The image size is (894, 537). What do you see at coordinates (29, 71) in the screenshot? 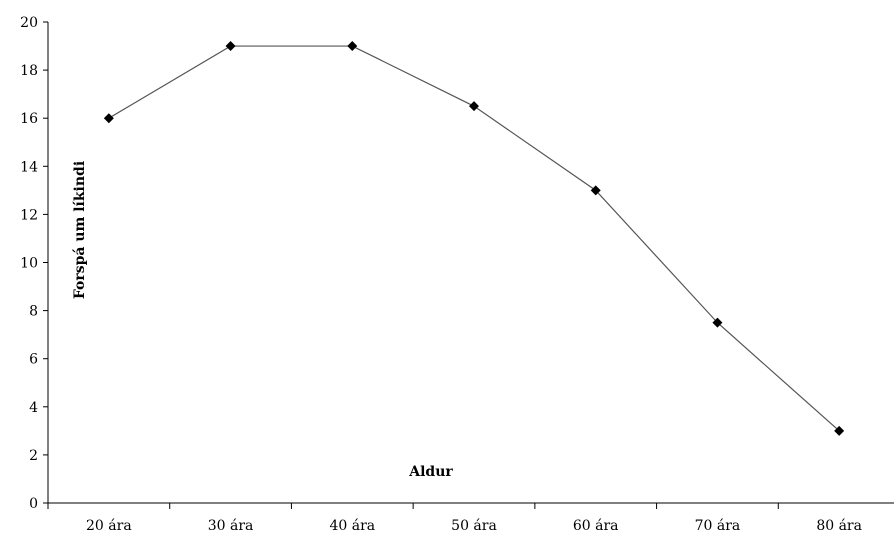
I see `y-tick-label: 18` at bounding box center [29, 71].